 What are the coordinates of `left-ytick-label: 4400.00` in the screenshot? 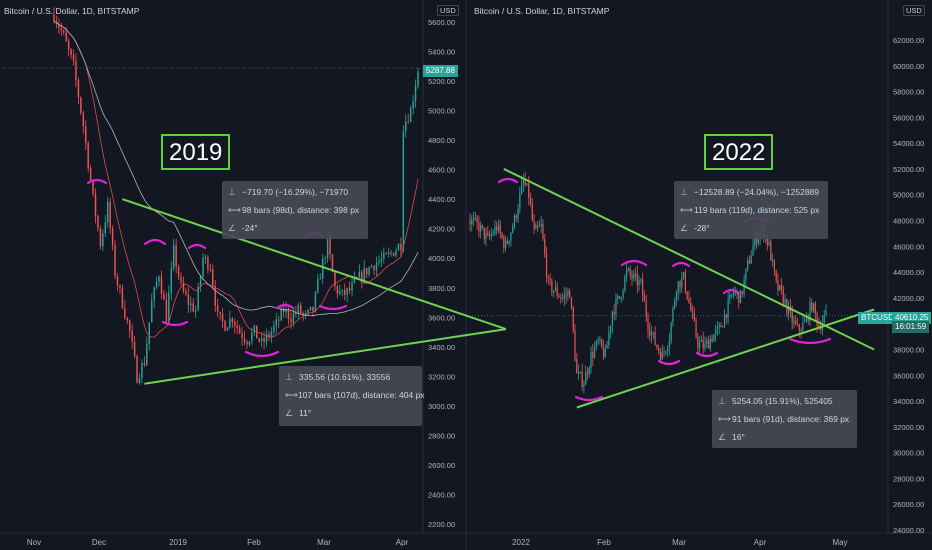 It's located at (441, 199).